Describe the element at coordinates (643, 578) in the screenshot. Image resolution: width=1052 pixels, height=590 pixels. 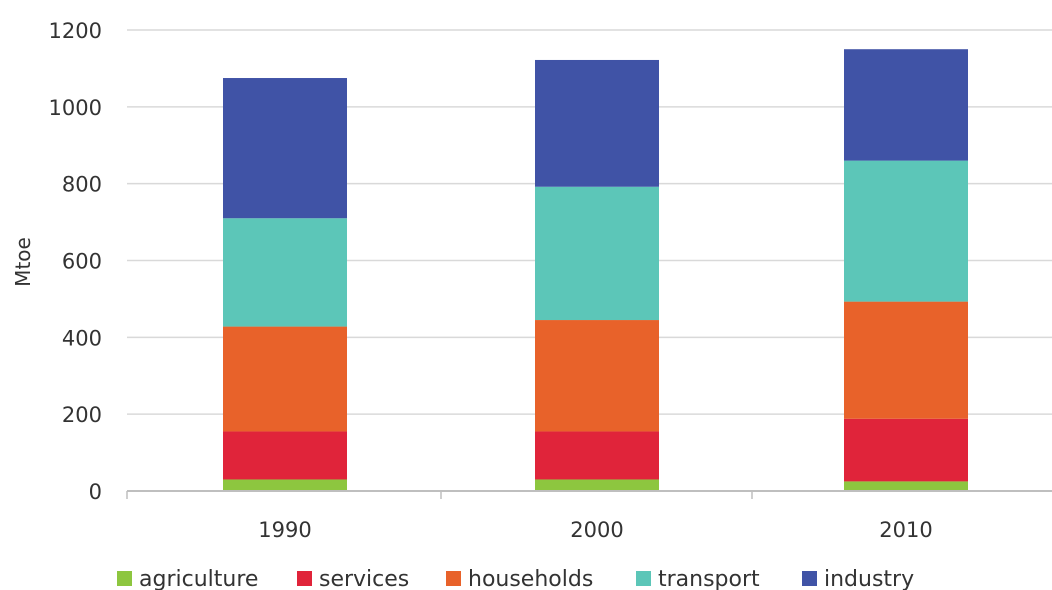
I see `legend-swatch-transport` at that location.